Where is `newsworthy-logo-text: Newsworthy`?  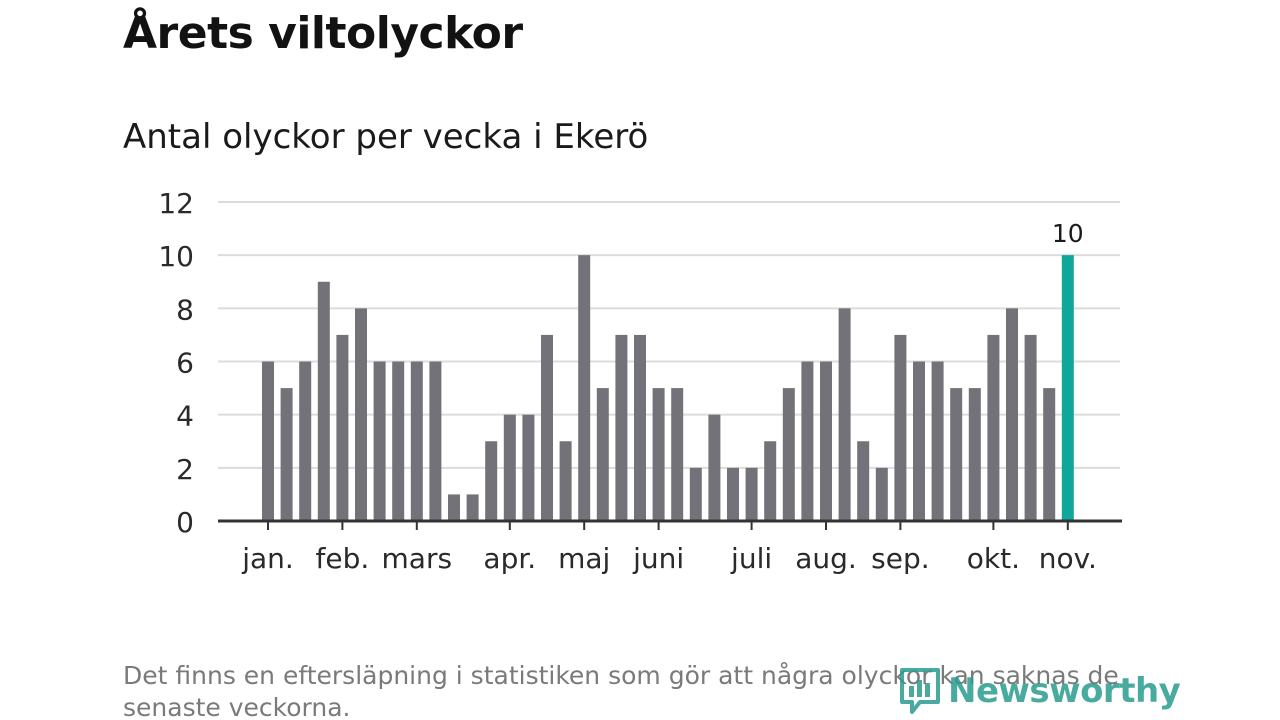
newsworthy-logo-text: Newsworthy is located at coordinates (1064, 691).